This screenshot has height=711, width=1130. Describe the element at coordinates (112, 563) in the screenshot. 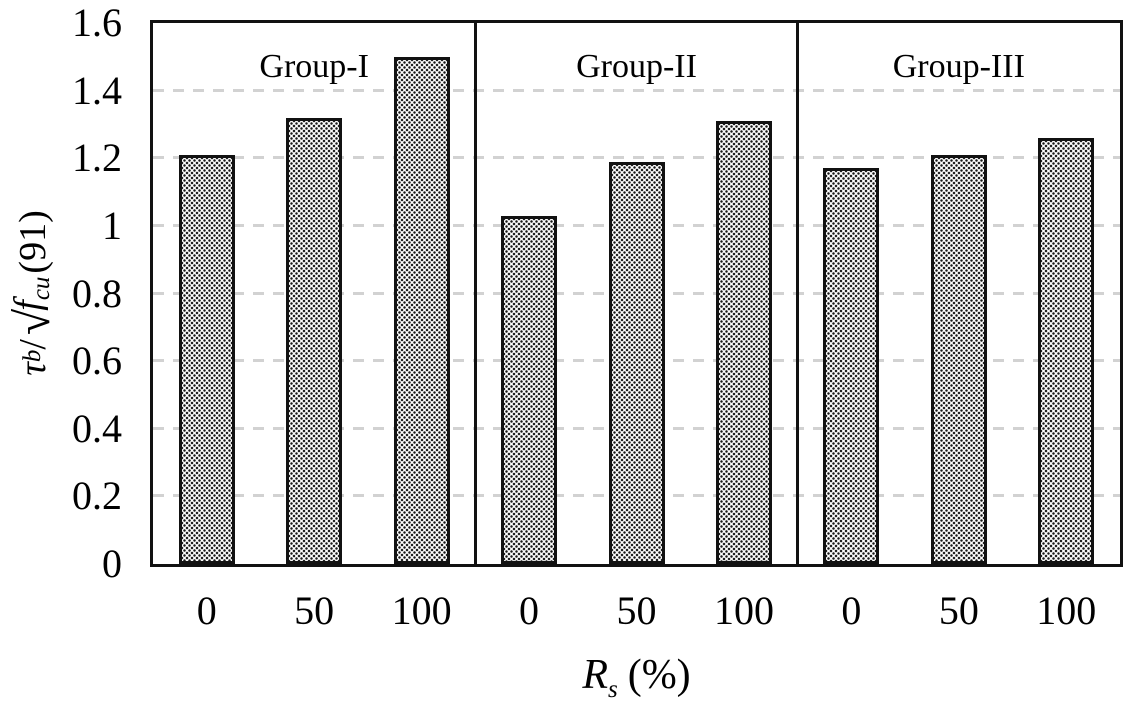

I see `y-tick-label: 0` at that location.